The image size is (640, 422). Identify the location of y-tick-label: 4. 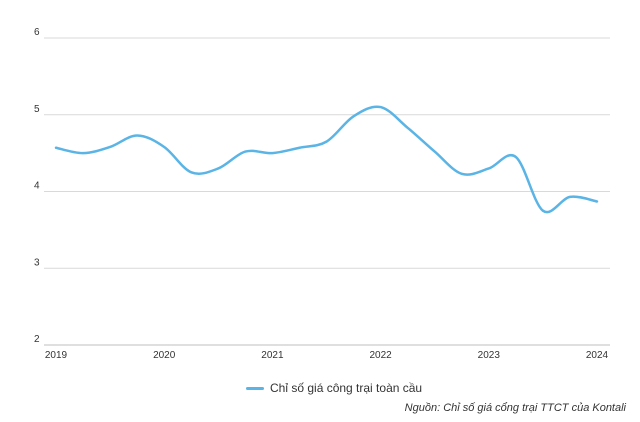
(37, 186).